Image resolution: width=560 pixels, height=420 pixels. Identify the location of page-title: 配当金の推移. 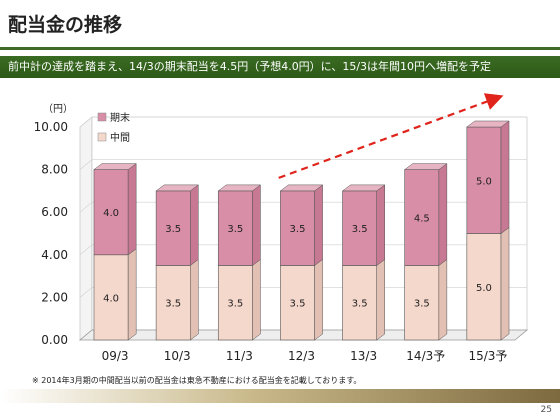
(65, 25).